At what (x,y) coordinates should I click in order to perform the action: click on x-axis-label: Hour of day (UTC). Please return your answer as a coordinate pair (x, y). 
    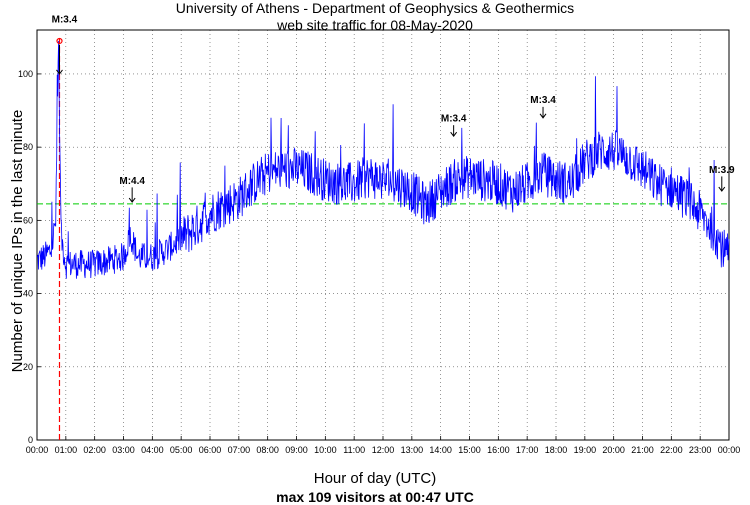
    Looking at the image, I should click on (375, 478).